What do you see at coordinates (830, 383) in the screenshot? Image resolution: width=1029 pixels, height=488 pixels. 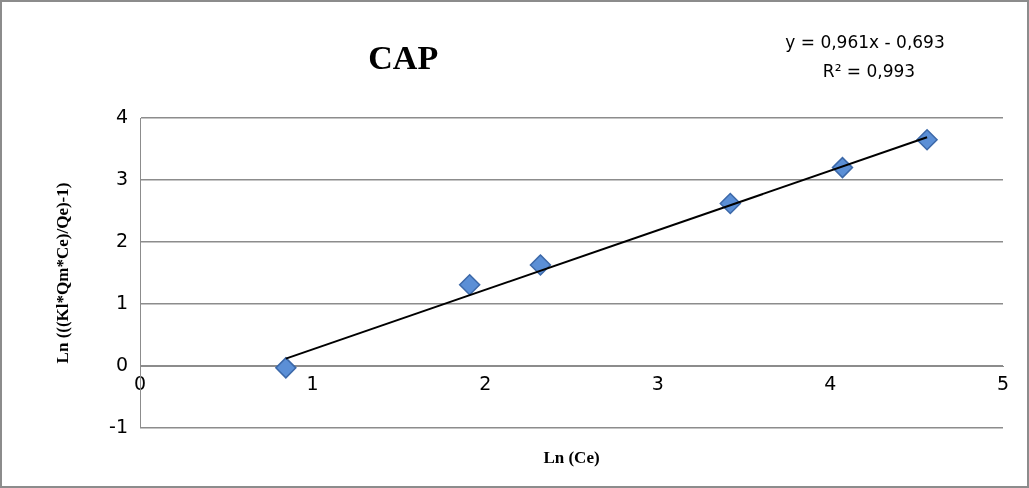 I see `x-tick-label: 4` at bounding box center [830, 383].